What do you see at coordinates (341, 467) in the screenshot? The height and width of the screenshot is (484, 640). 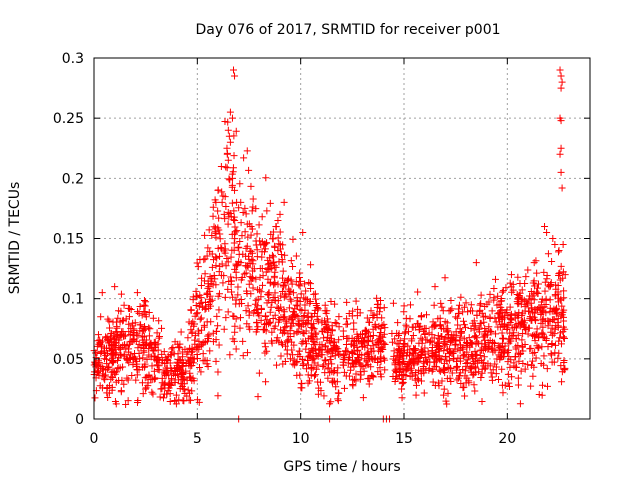 I see `x-axis-label: GPS time / hours` at bounding box center [341, 467].